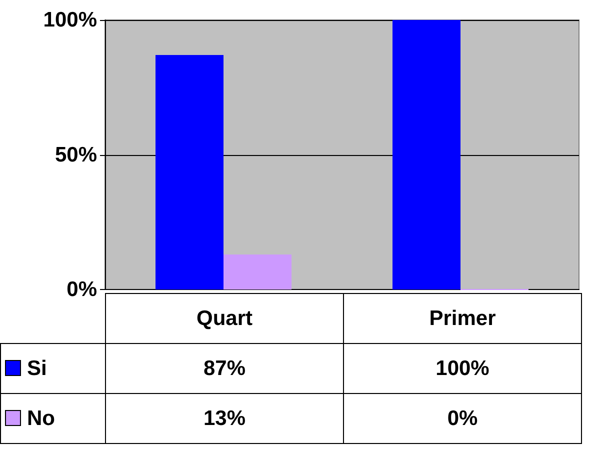  Describe the element at coordinates (225, 319) in the screenshot. I see `x-tick-label: Quart` at that location.